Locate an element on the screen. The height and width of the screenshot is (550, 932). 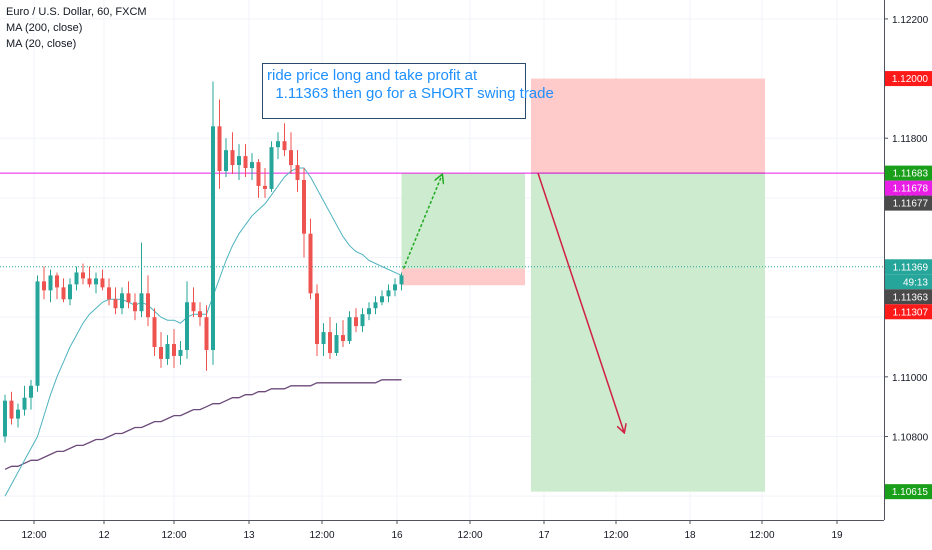
price-tick-label: 1.10800 is located at coordinates (910, 437).